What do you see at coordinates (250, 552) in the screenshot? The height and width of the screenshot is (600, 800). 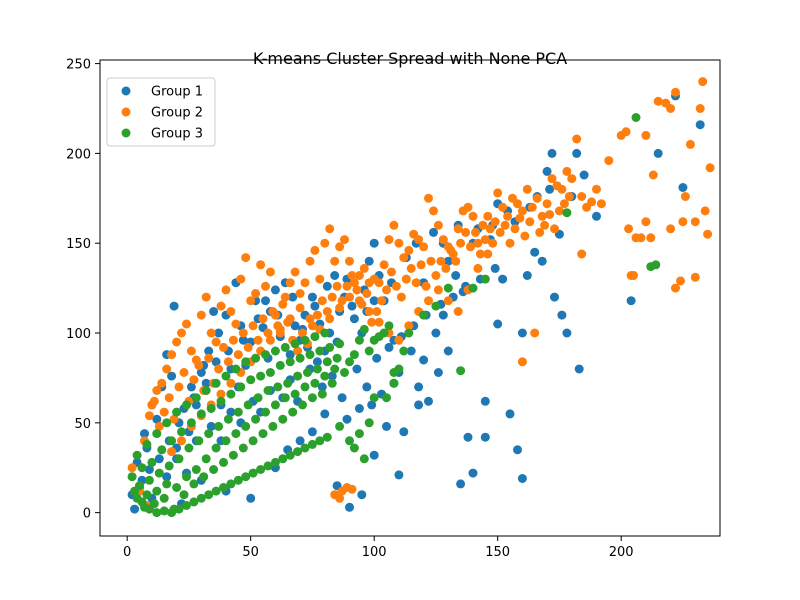 I see `x-tick-label: 50` at bounding box center [250, 552].